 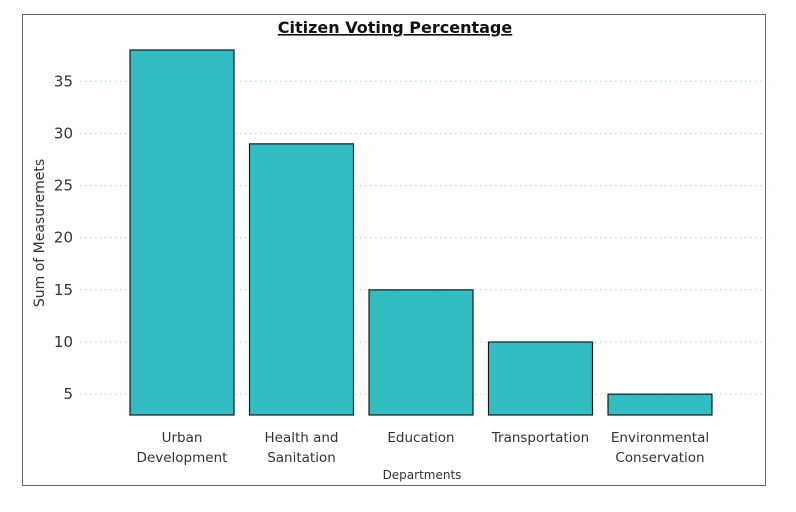 I want to click on y-tick-label: 30, so click(x=63, y=133).